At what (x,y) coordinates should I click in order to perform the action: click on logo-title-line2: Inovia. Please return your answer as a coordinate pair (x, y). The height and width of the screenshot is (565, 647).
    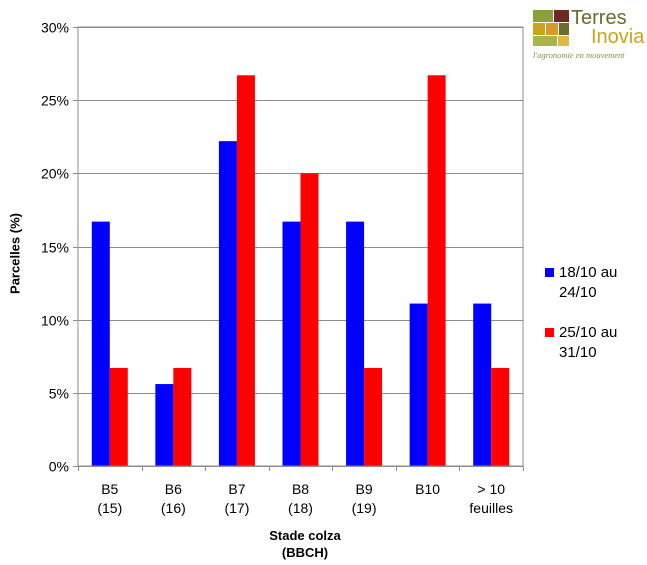
    Looking at the image, I should click on (618, 37).